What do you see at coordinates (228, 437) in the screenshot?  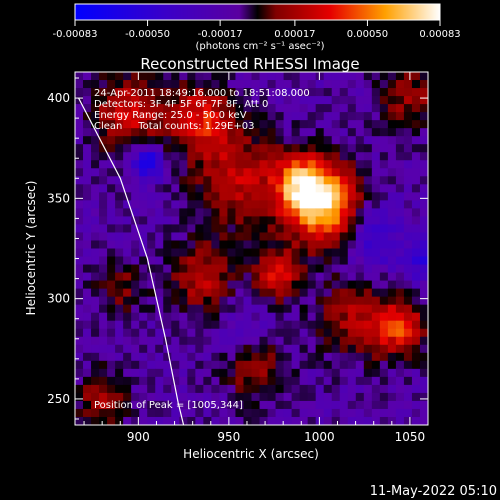 I see `x-tick-label: 950` at bounding box center [228, 437].